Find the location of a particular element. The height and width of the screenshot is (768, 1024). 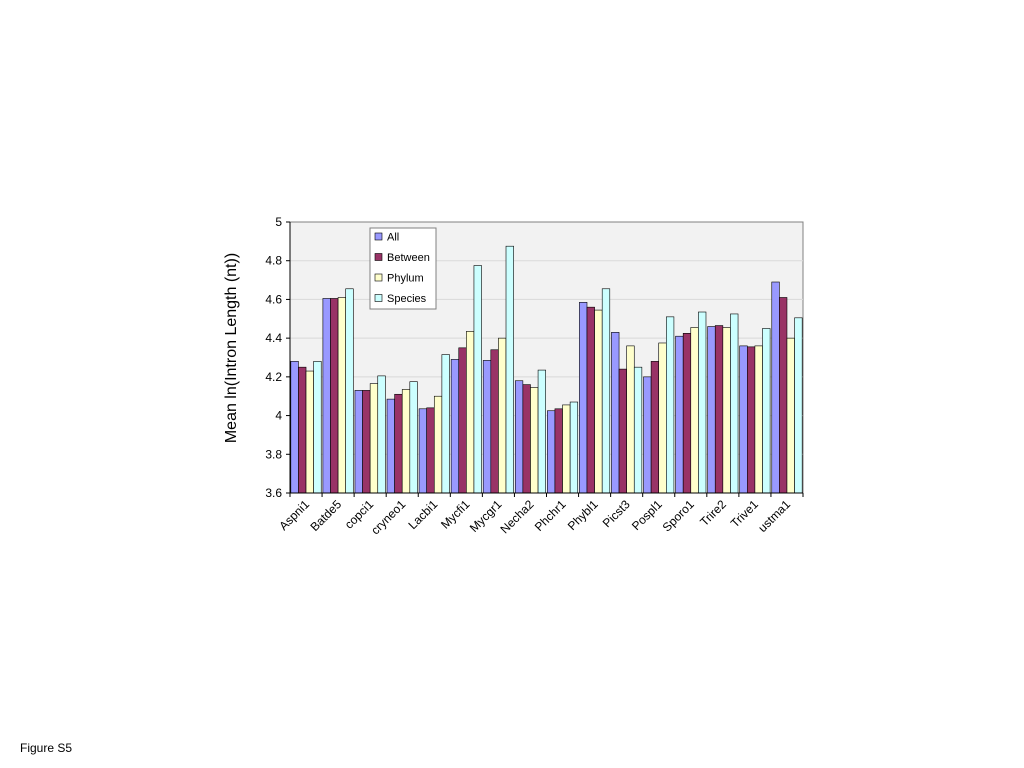

legend-label: All is located at coordinates (393, 238).